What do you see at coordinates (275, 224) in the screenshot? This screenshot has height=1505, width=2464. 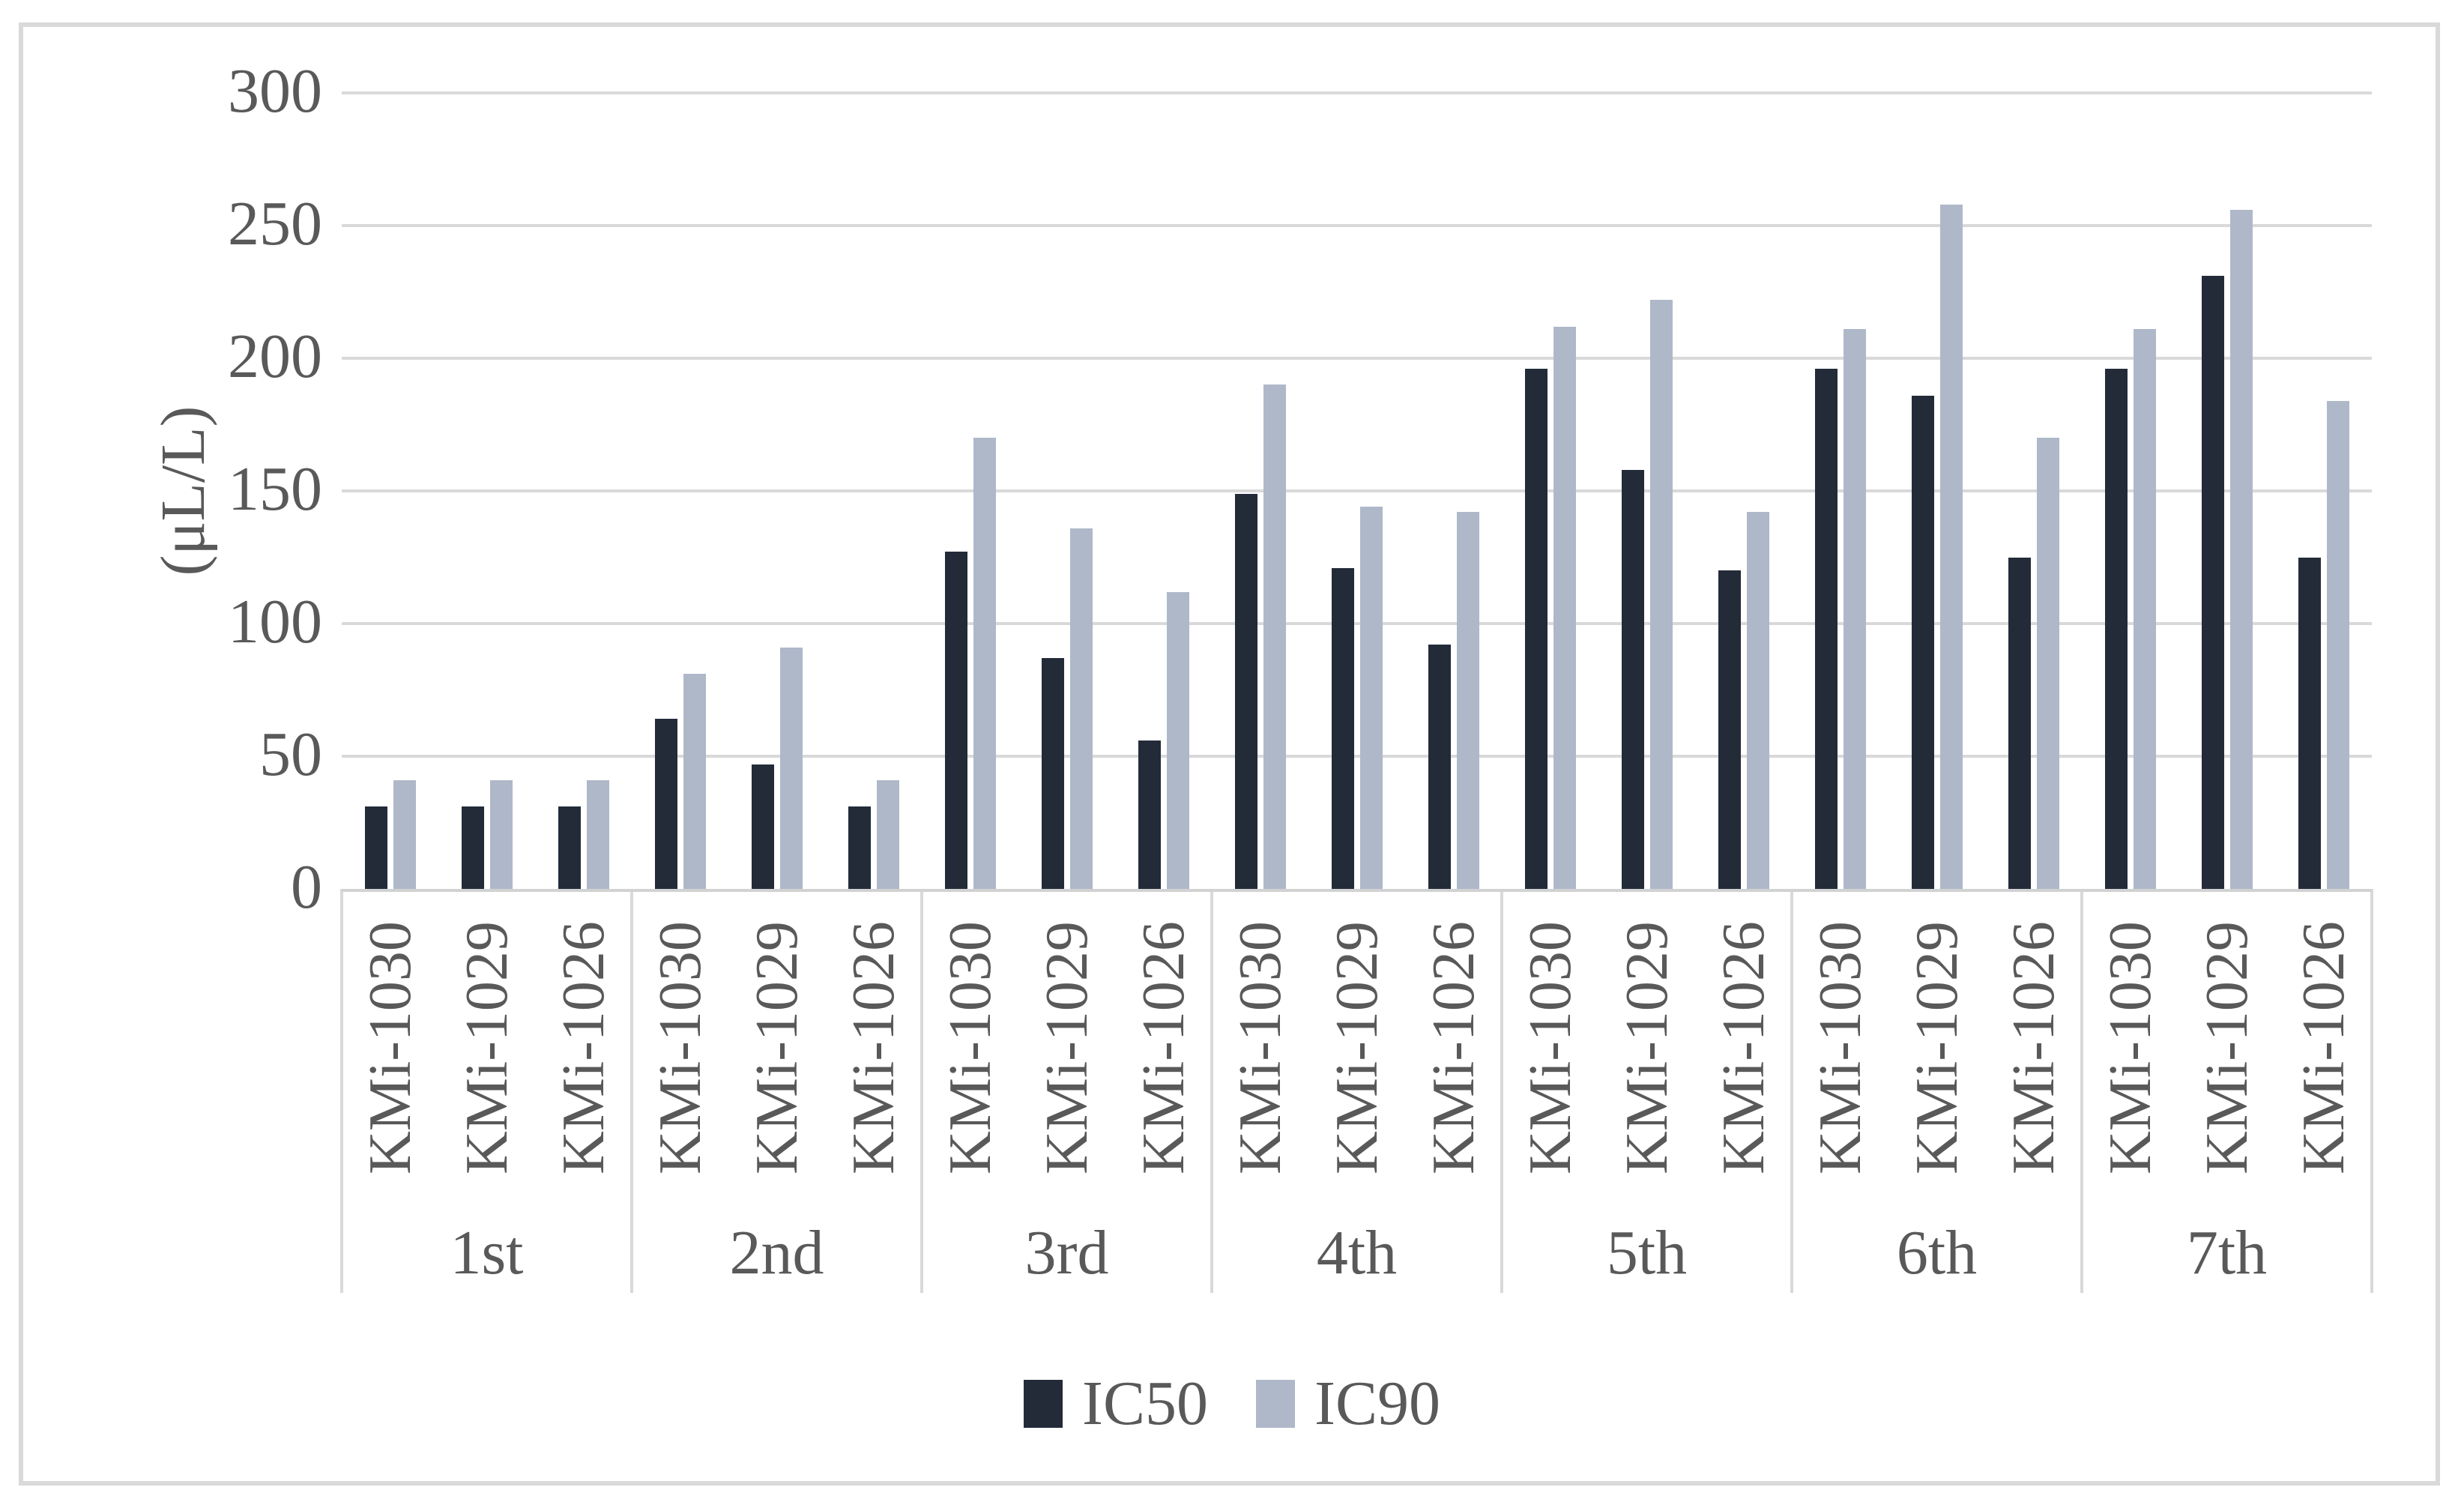 I see `y-tick-250: 250` at bounding box center [275, 224].